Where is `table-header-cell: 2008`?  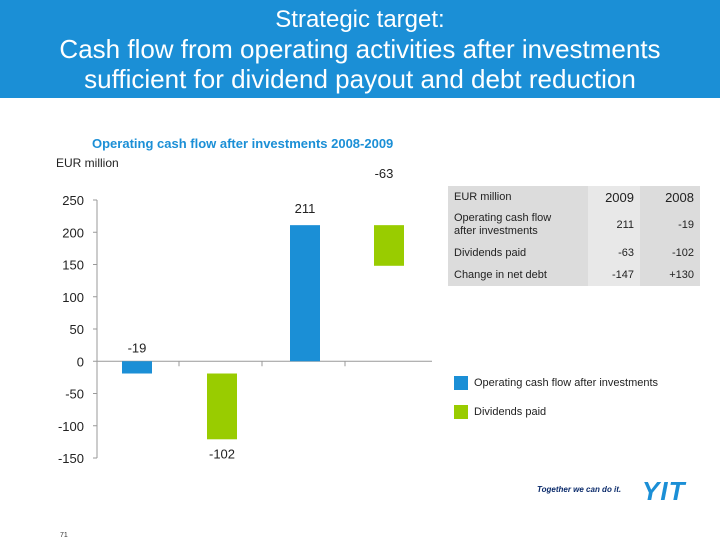
table-header-cell: 2008 is located at coordinates (679, 197).